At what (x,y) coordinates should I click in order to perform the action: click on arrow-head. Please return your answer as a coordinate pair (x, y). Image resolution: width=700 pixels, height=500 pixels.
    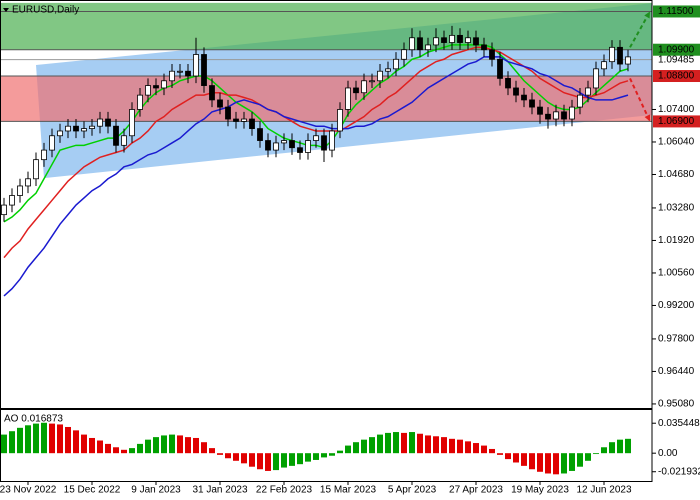
    Looking at the image, I should click on (647, 118).